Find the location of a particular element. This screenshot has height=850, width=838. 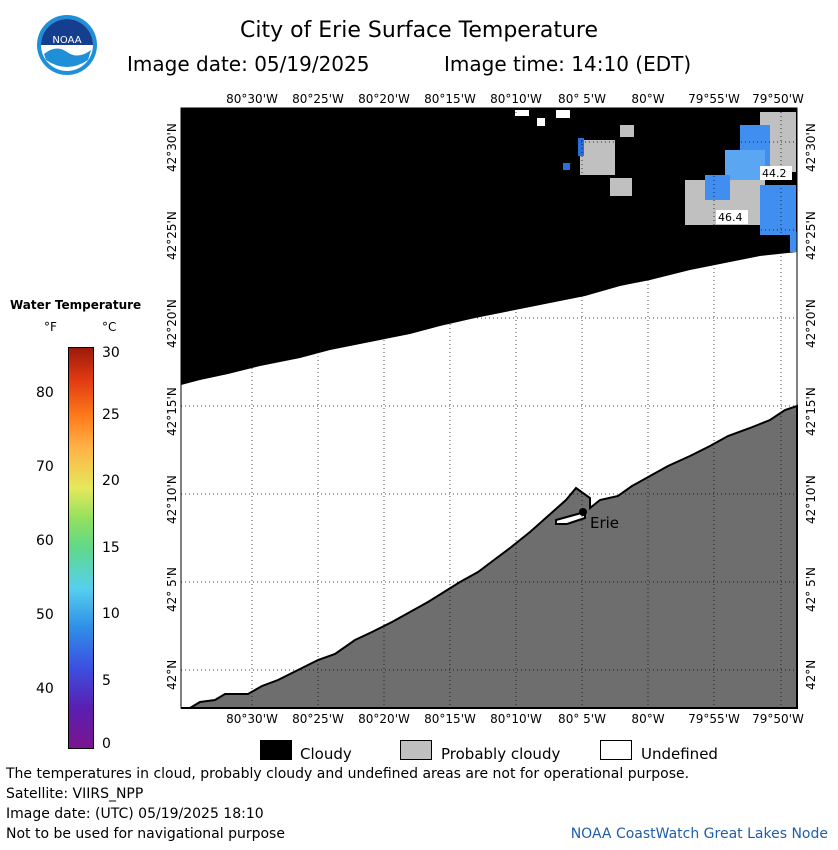

lat-label-right: 42°20'N is located at coordinates (811, 323).